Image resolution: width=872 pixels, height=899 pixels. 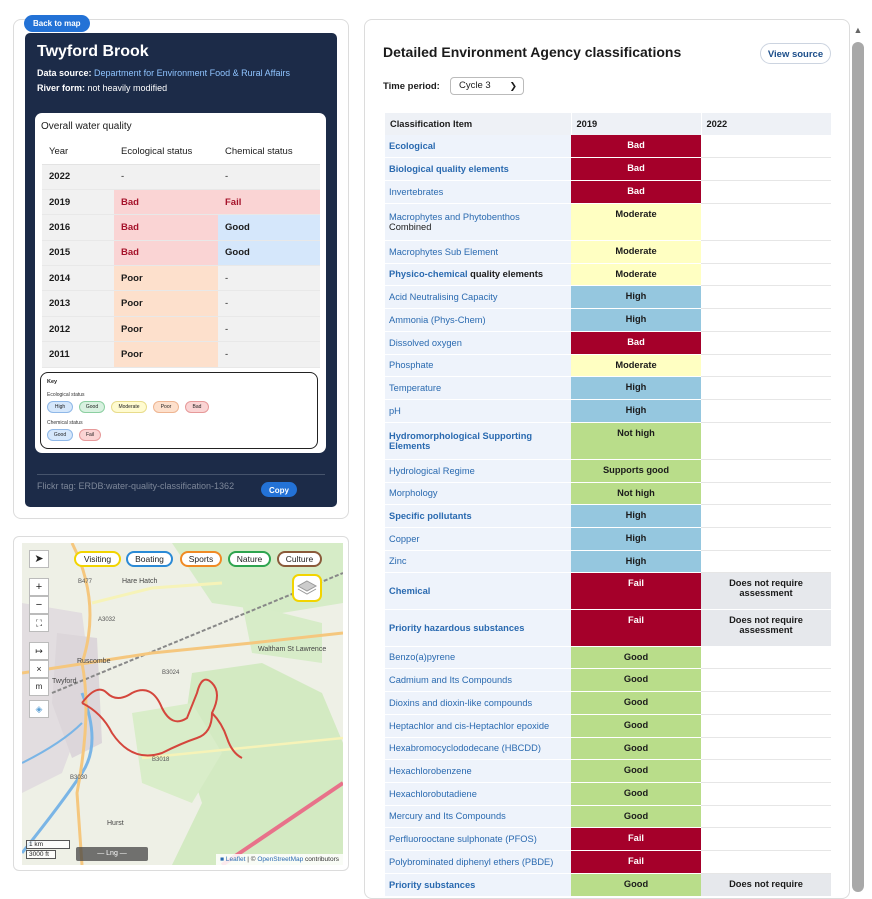 What do you see at coordinates (432, 884) in the screenshot?
I see `classification-item-link: Priority substances` at bounding box center [432, 884].